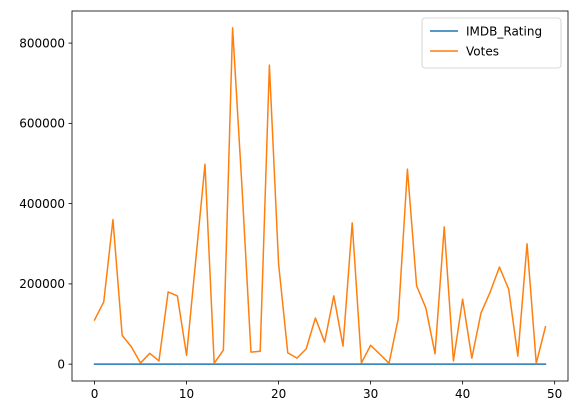 This screenshot has width=578, height=413. What do you see at coordinates (61, 364) in the screenshot?
I see `y-tick-label: 0` at bounding box center [61, 364].